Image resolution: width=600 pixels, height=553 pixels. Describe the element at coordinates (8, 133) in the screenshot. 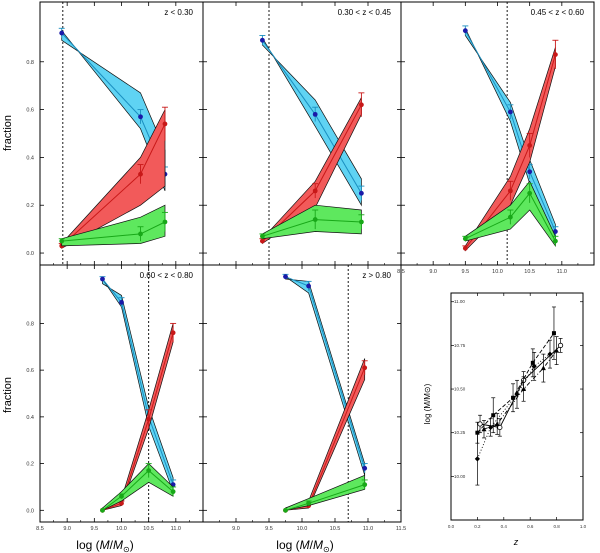

I see `y-axis-label-top: fraction` at that location.